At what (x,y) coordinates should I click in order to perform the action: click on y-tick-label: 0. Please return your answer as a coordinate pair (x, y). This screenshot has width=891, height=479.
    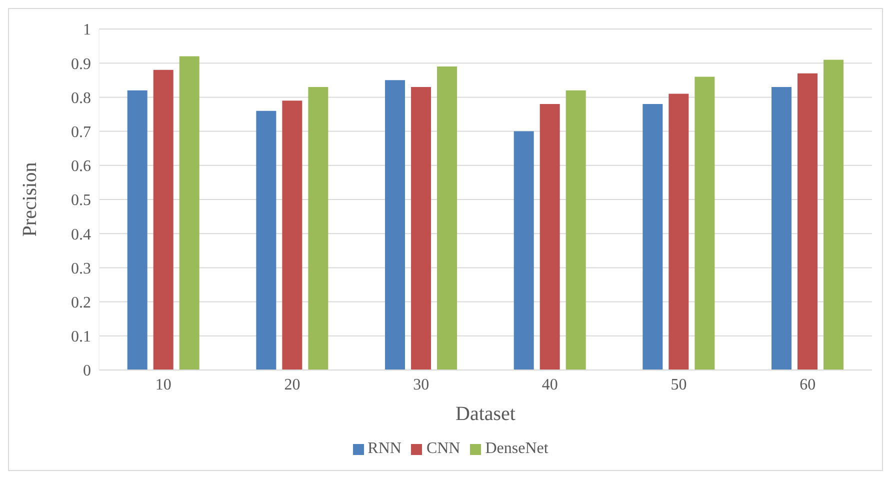
    Looking at the image, I should click on (87, 371).